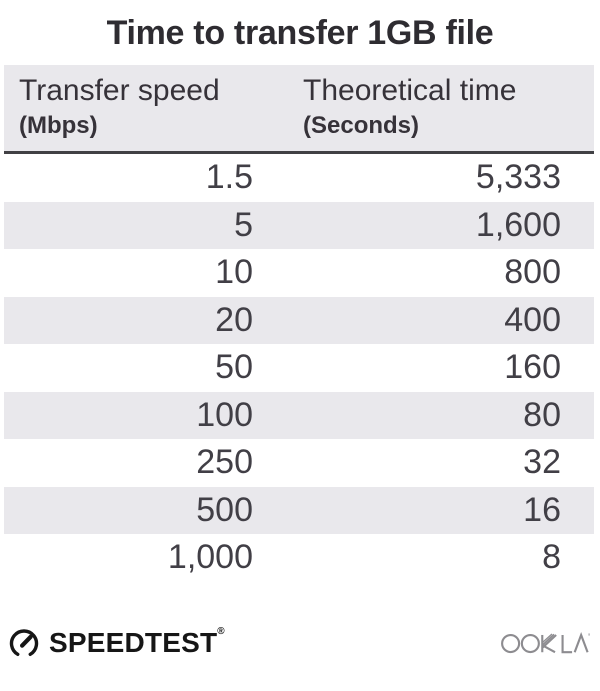 The width and height of the screenshot is (600, 691). Describe the element at coordinates (299, 320) in the screenshot. I see `table-row: 20 400` at that location.